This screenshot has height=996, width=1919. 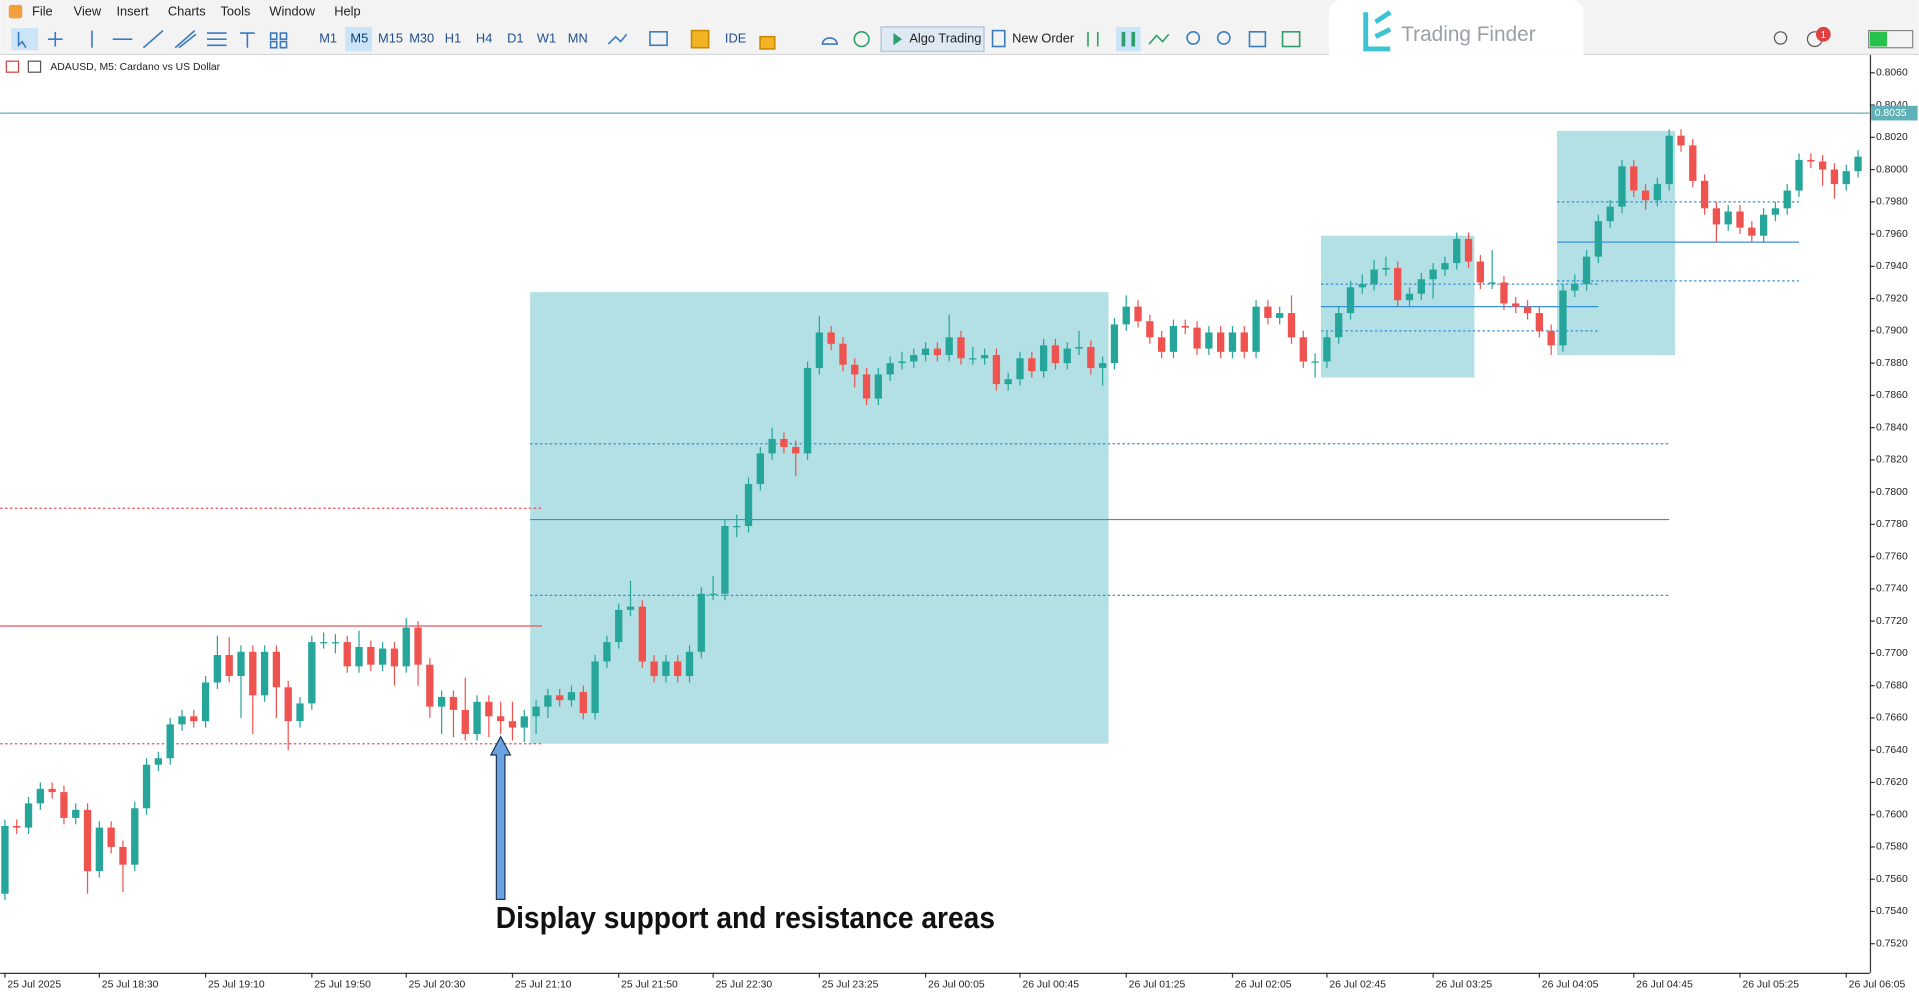 I want to click on market-button, so click(x=700, y=39).